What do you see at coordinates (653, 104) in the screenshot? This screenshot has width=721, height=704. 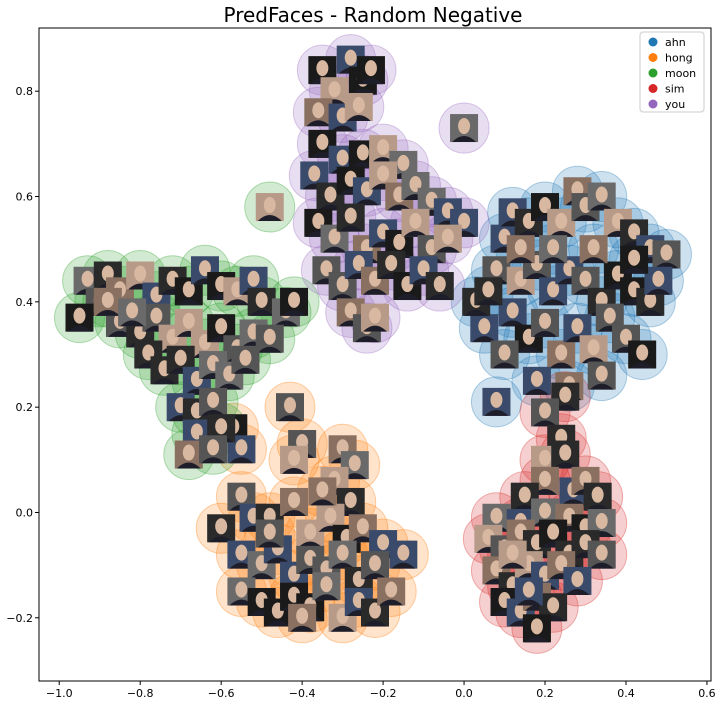 I see `legend-marker-you` at bounding box center [653, 104].